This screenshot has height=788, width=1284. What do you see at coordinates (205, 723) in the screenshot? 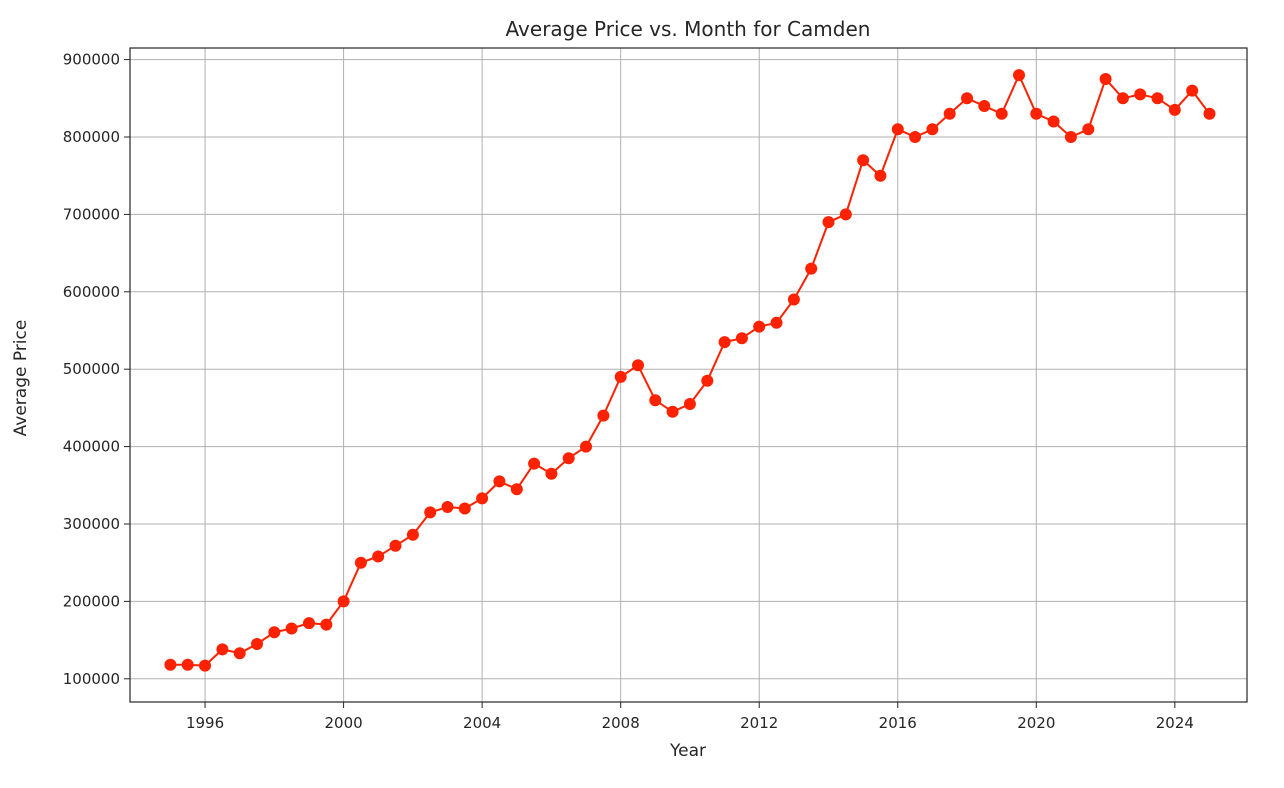
I see `x-tick-label: 1996` at bounding box center [205, 723].